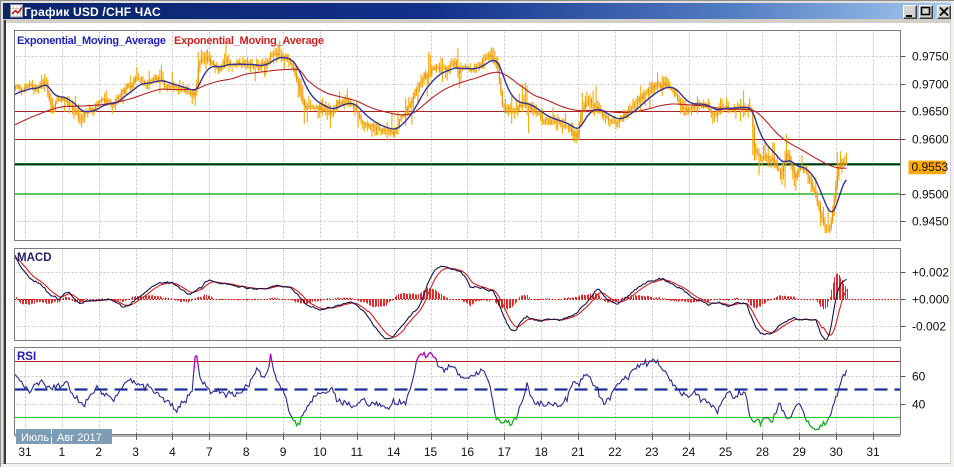 The height and width of the screenshot is (472, 954). I want to click on svg-text: 1, so click(62, 452).